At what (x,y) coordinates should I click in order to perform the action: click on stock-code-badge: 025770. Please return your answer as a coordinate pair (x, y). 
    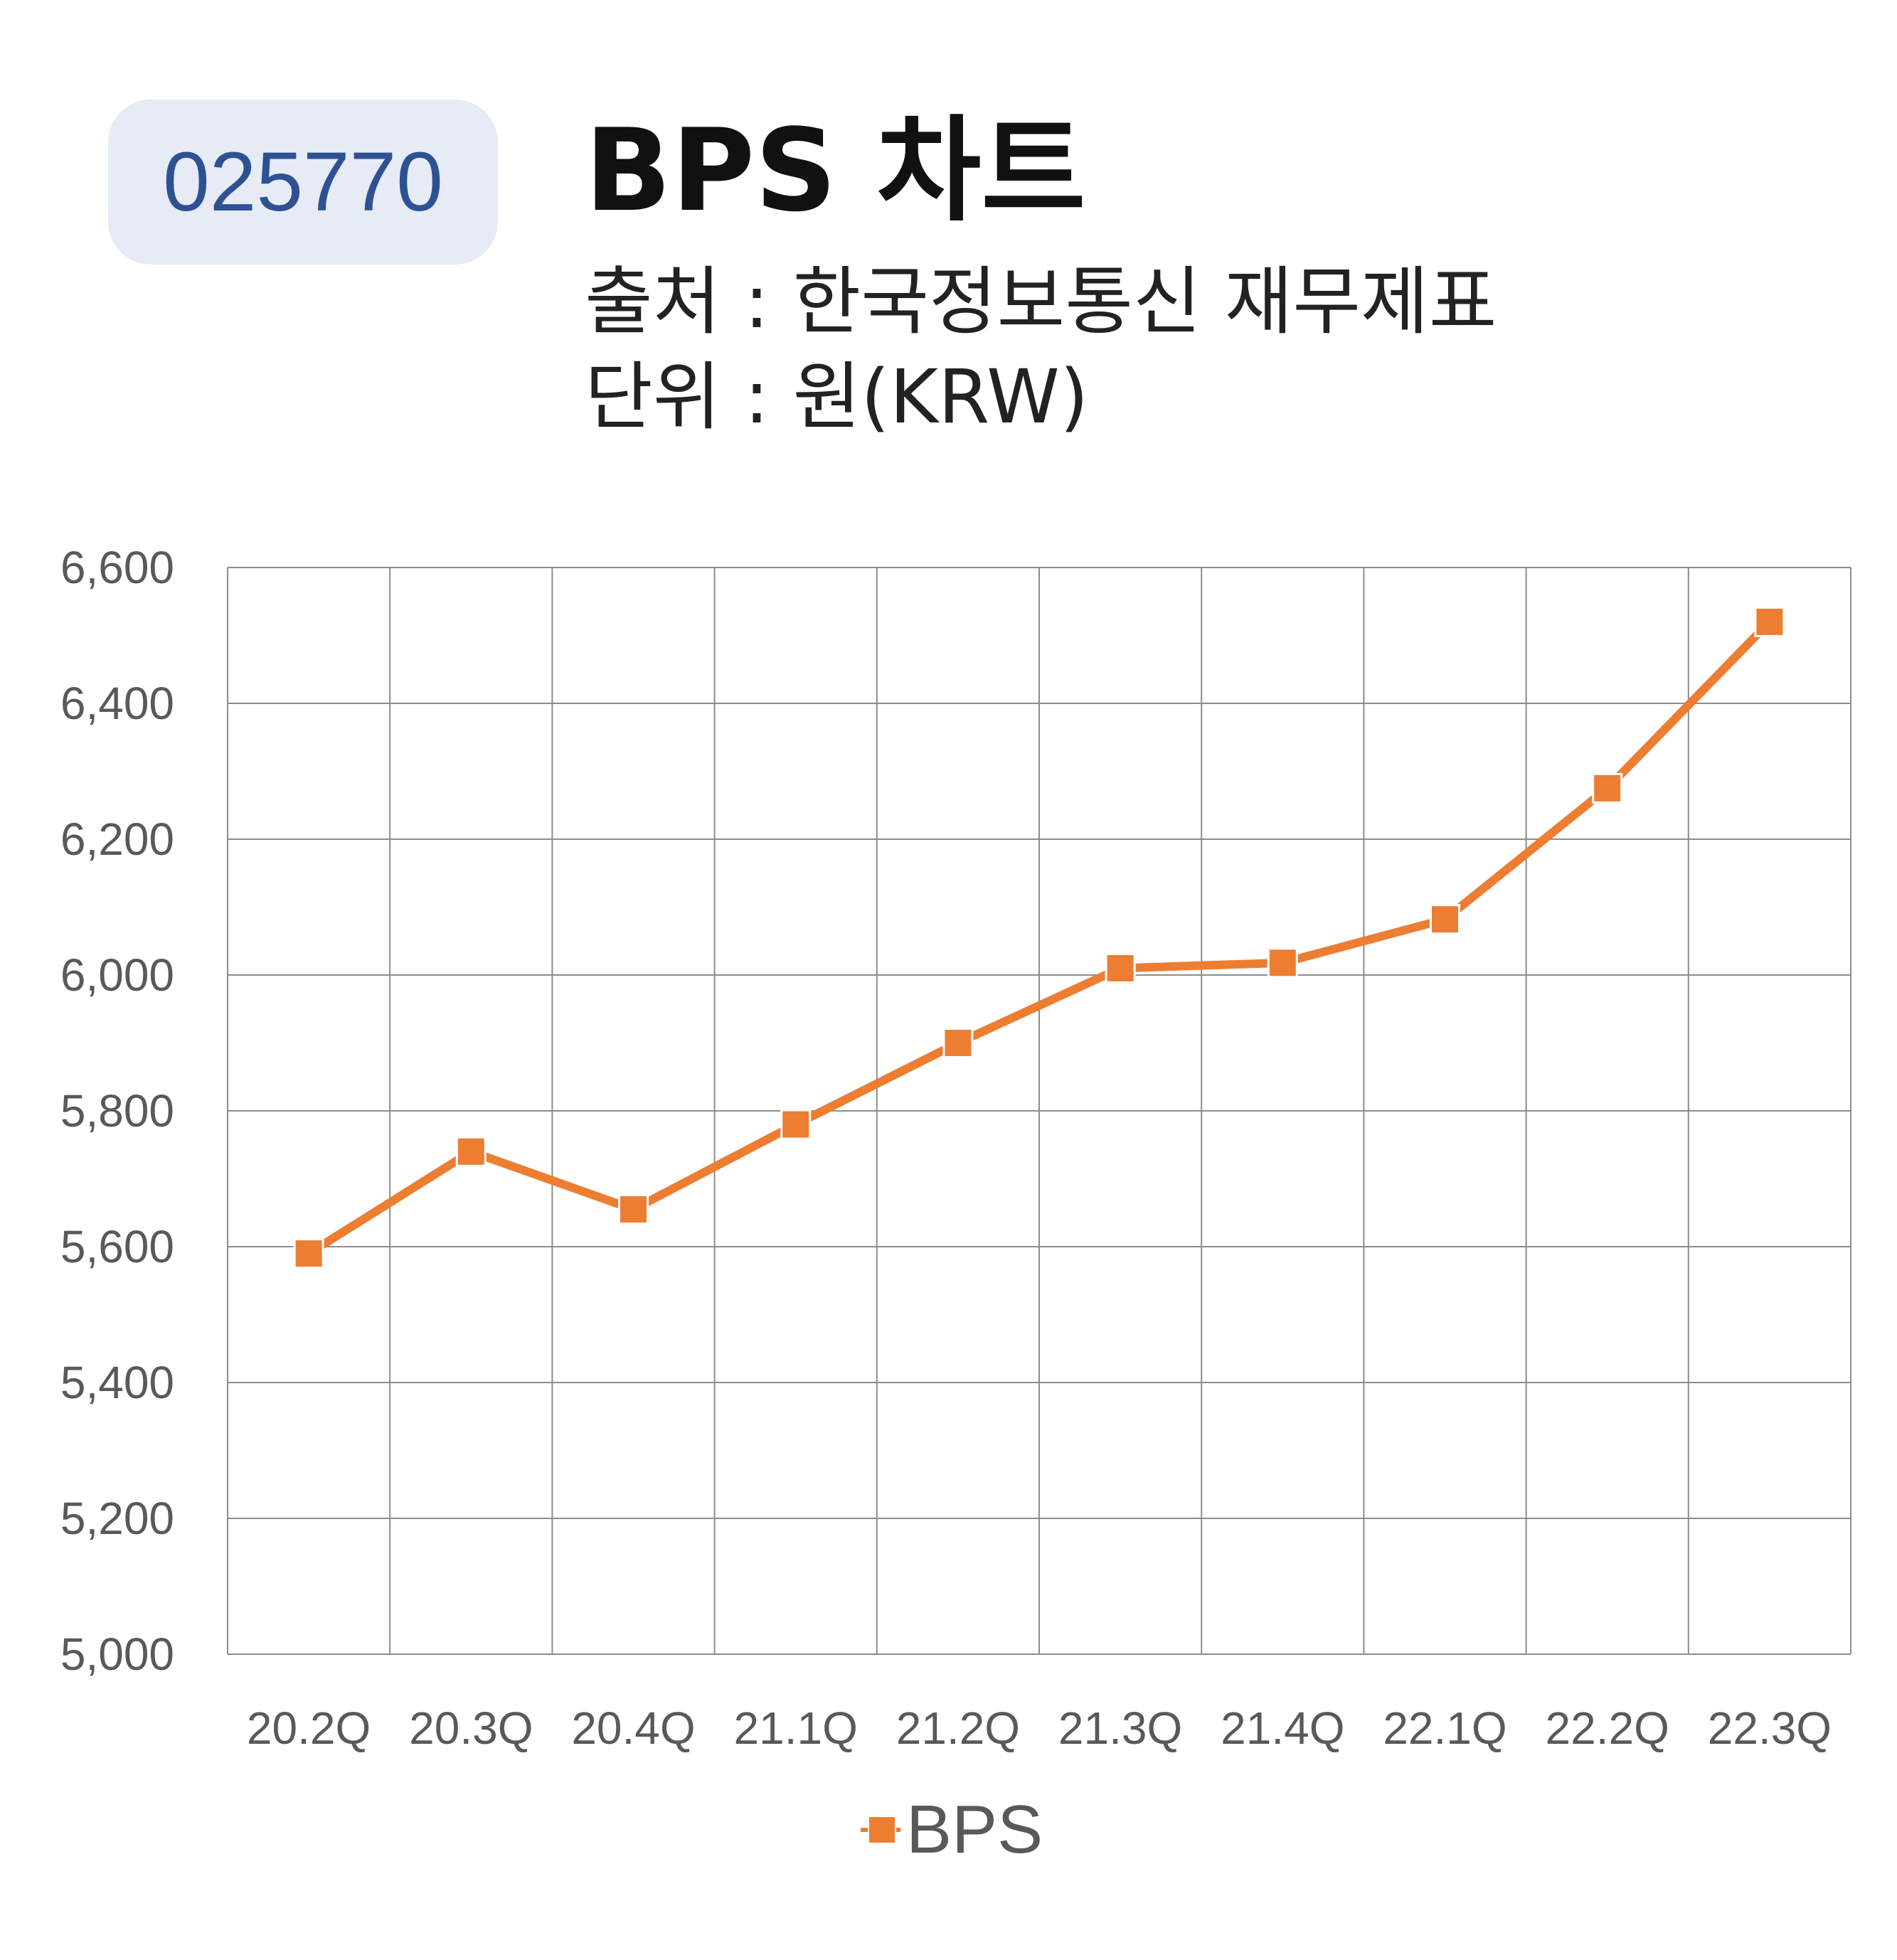
    Looking at the image, I should click on (303, 182).